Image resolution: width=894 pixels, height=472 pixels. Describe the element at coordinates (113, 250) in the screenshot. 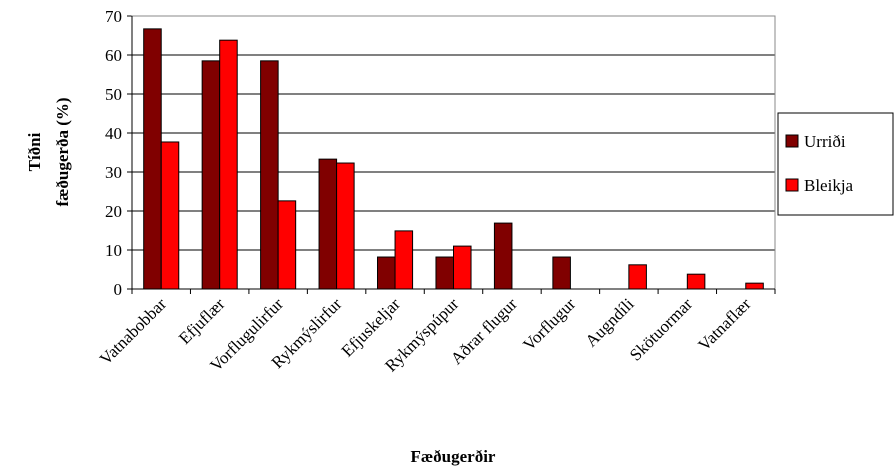

I see `y-tick-label: 10` at that location.